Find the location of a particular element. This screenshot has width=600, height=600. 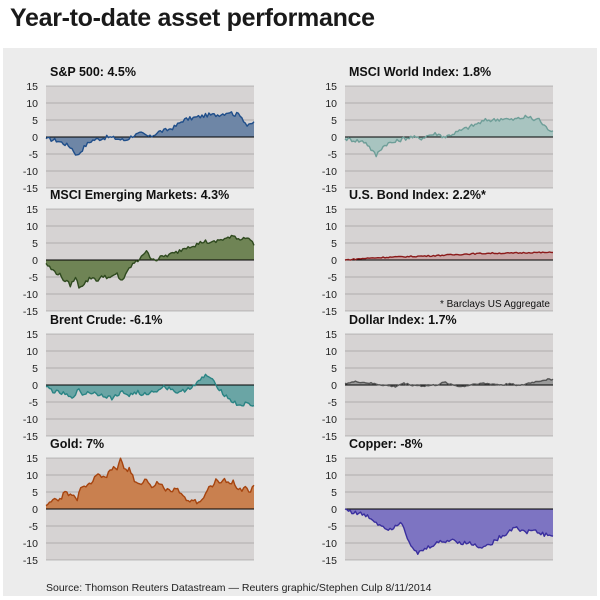

copper-series-line is located at coordinates (449, 531).